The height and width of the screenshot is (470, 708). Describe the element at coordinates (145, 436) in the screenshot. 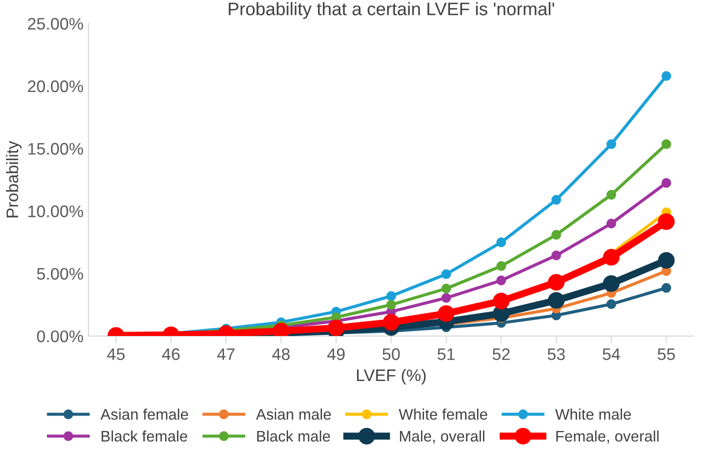

I see `legend-label: Black female` at that location.